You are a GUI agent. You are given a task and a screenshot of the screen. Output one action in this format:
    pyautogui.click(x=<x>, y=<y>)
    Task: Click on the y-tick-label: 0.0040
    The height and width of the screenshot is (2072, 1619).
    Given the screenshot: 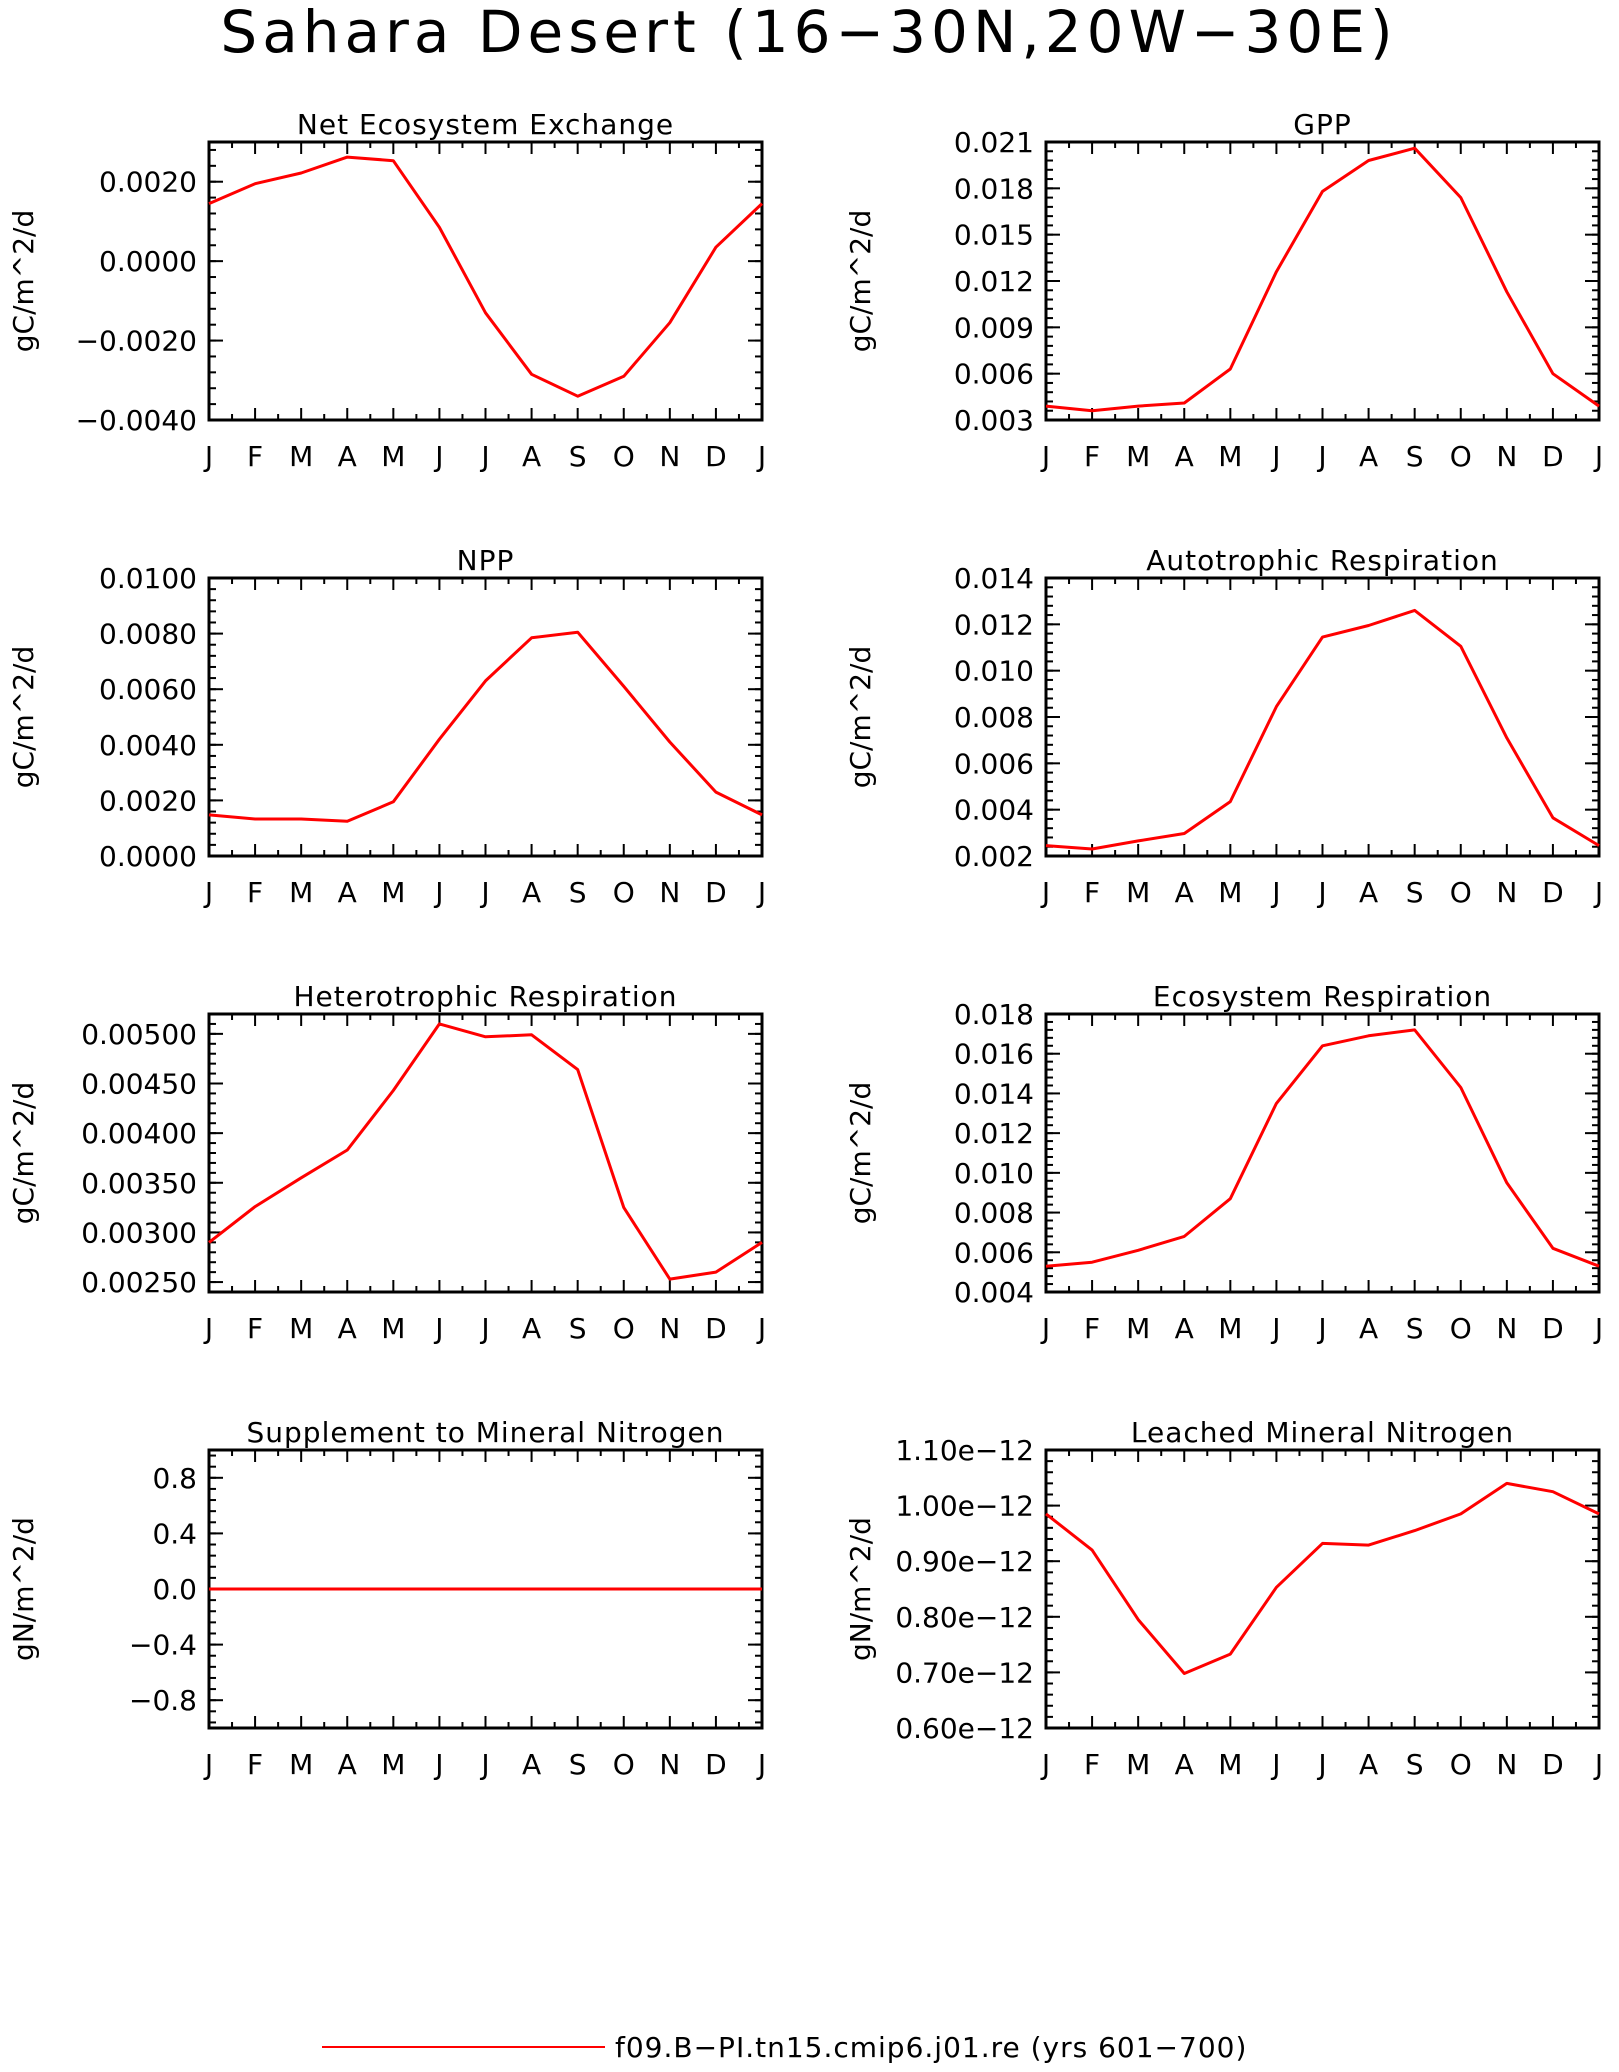 What is the action you would take?
    pyautogui.click(x=148, y=745)
    